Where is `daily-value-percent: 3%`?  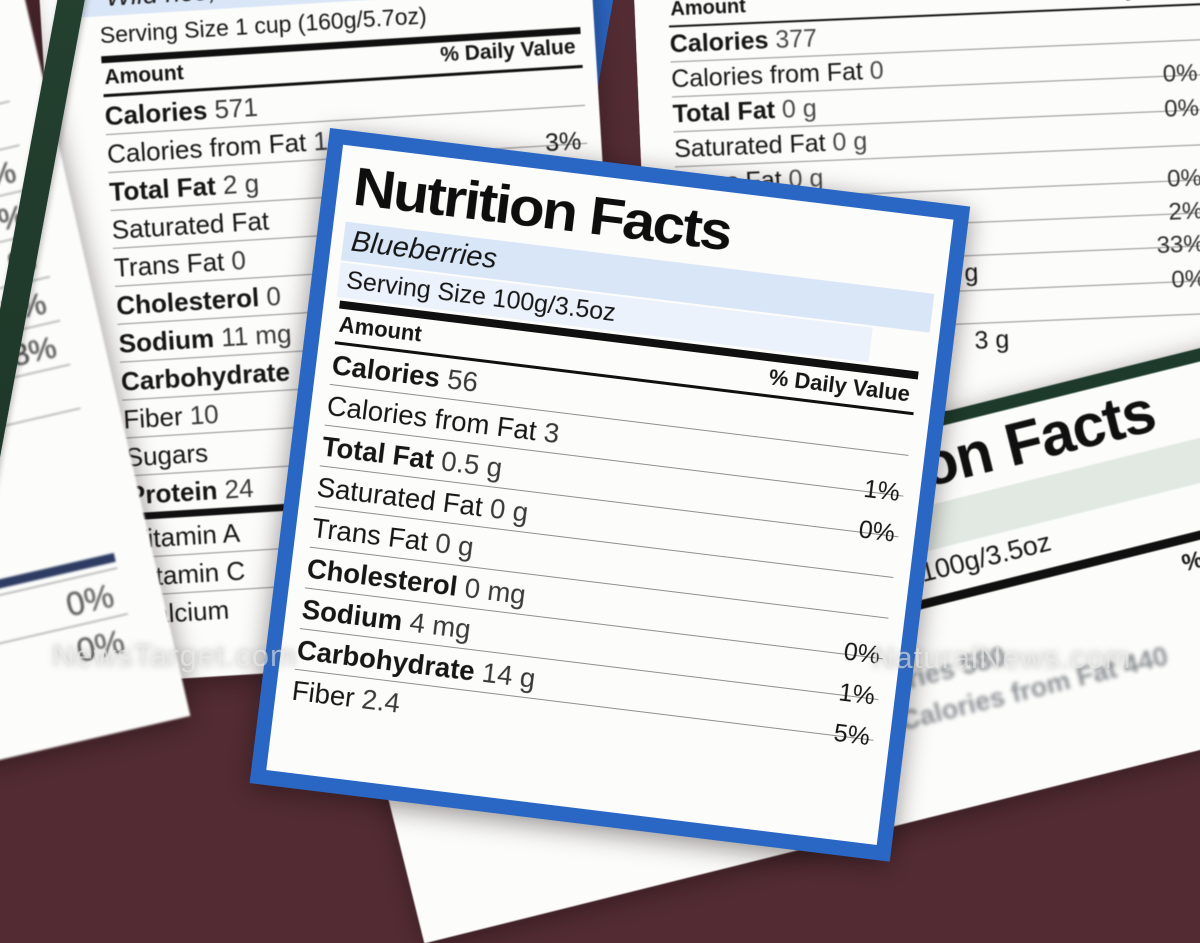
daily-value-percent: 3% is located at coordinates (563, 142).